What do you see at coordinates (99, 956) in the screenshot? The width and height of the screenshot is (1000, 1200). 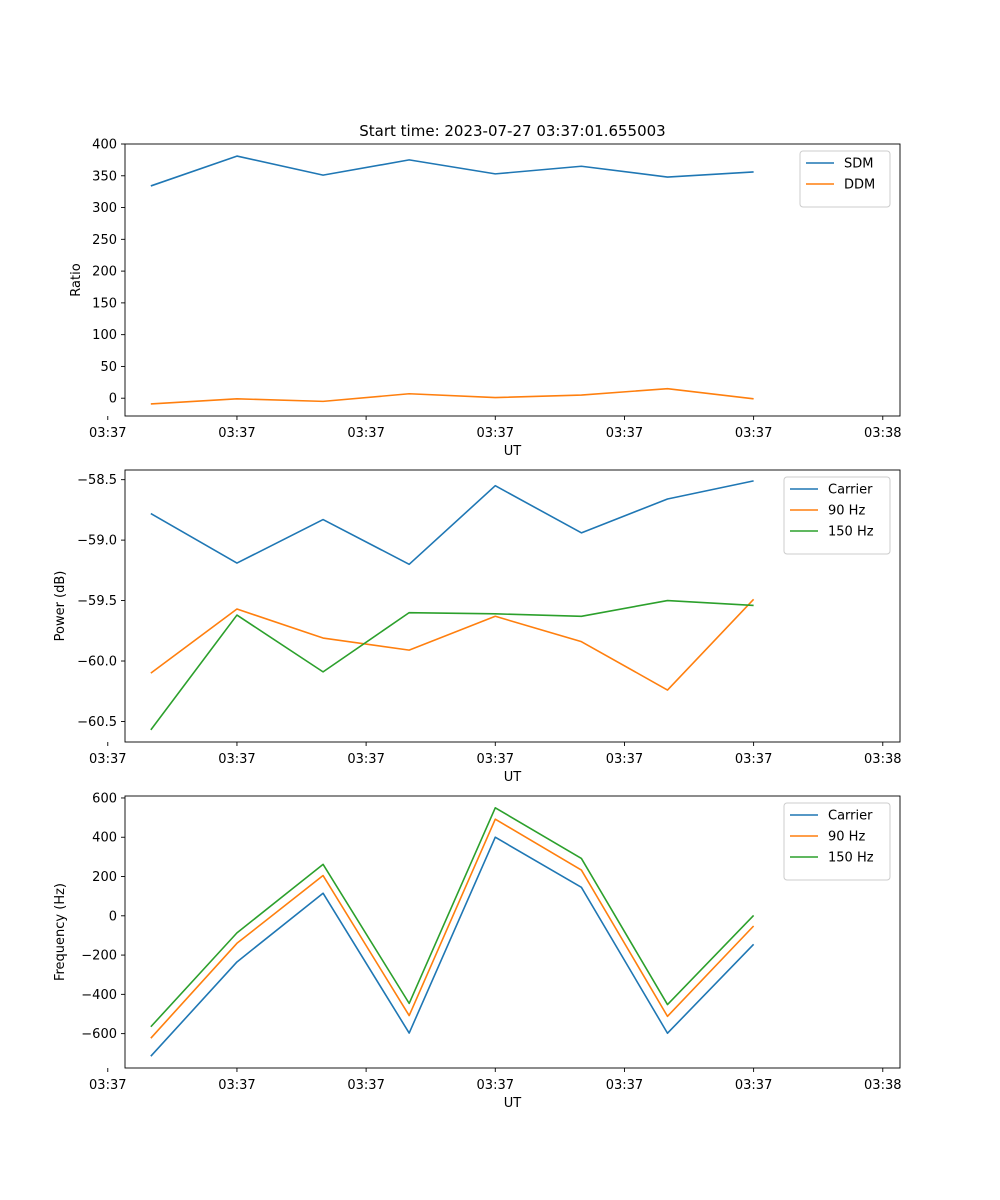 I see `y-tick-label: −200` at bounding box center [99, 956].